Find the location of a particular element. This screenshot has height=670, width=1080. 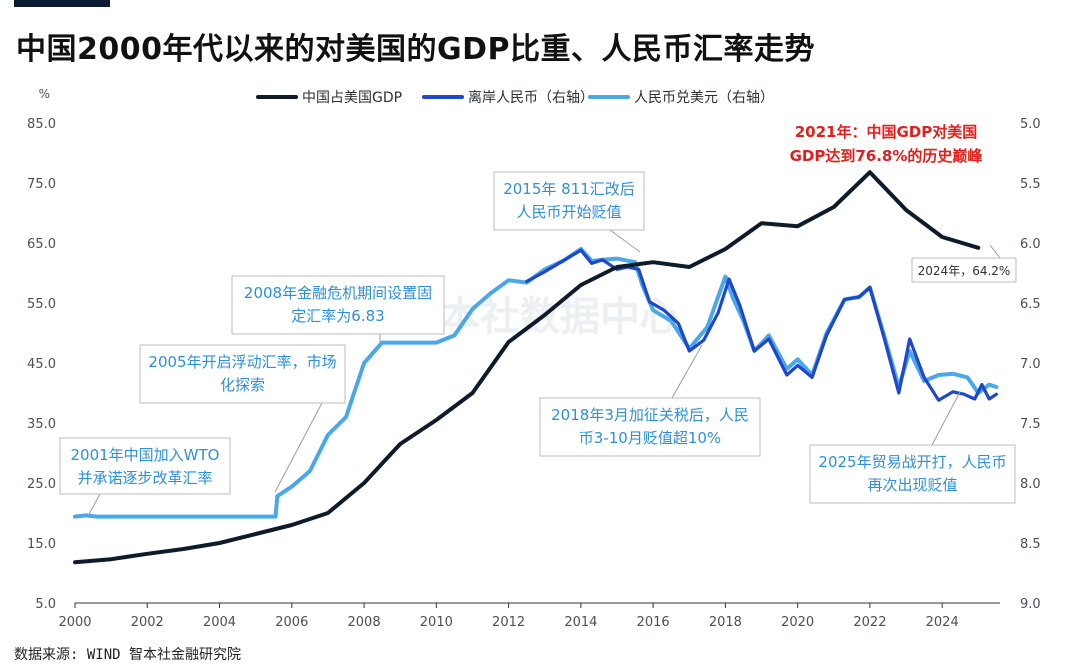

y-left-tick-label: 55.0 is located at coordinates (41, 304).